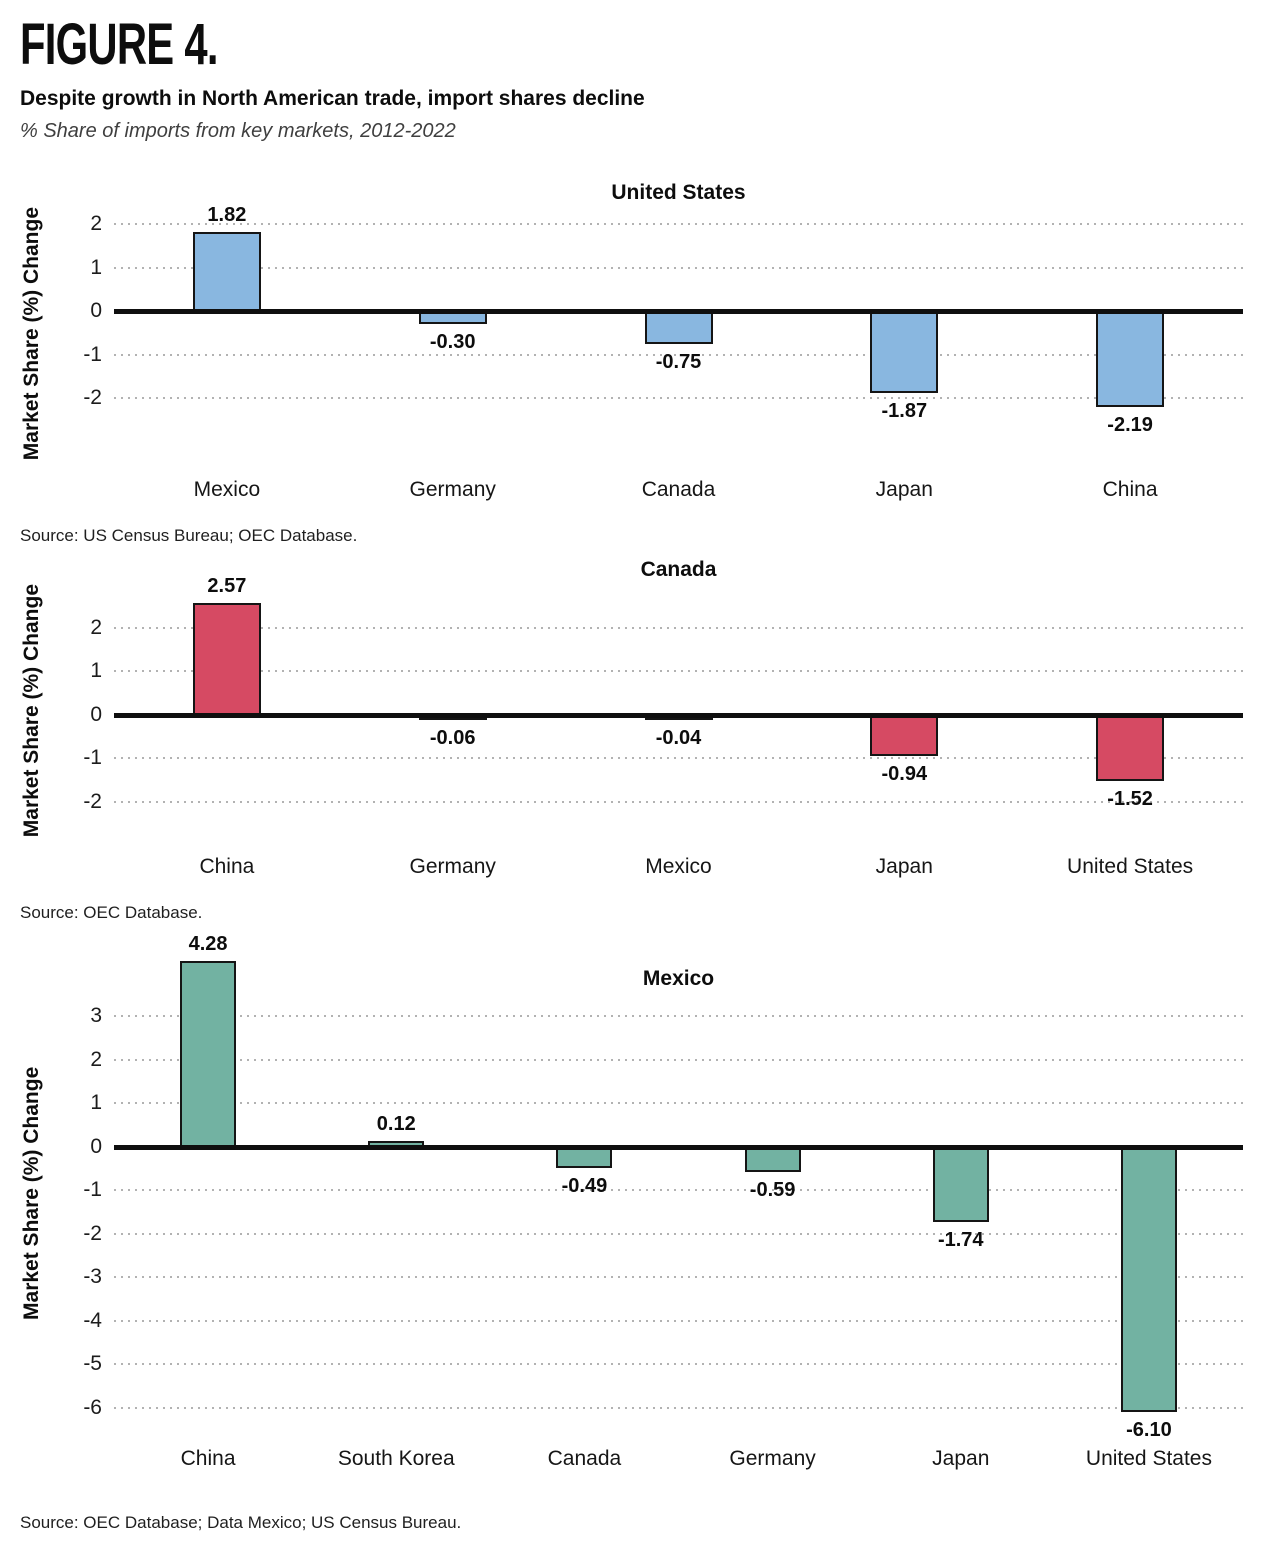 This screenshot has width=1273, height=1557. I want to click on bar-value-label: -0.59, so click(772, 1190).